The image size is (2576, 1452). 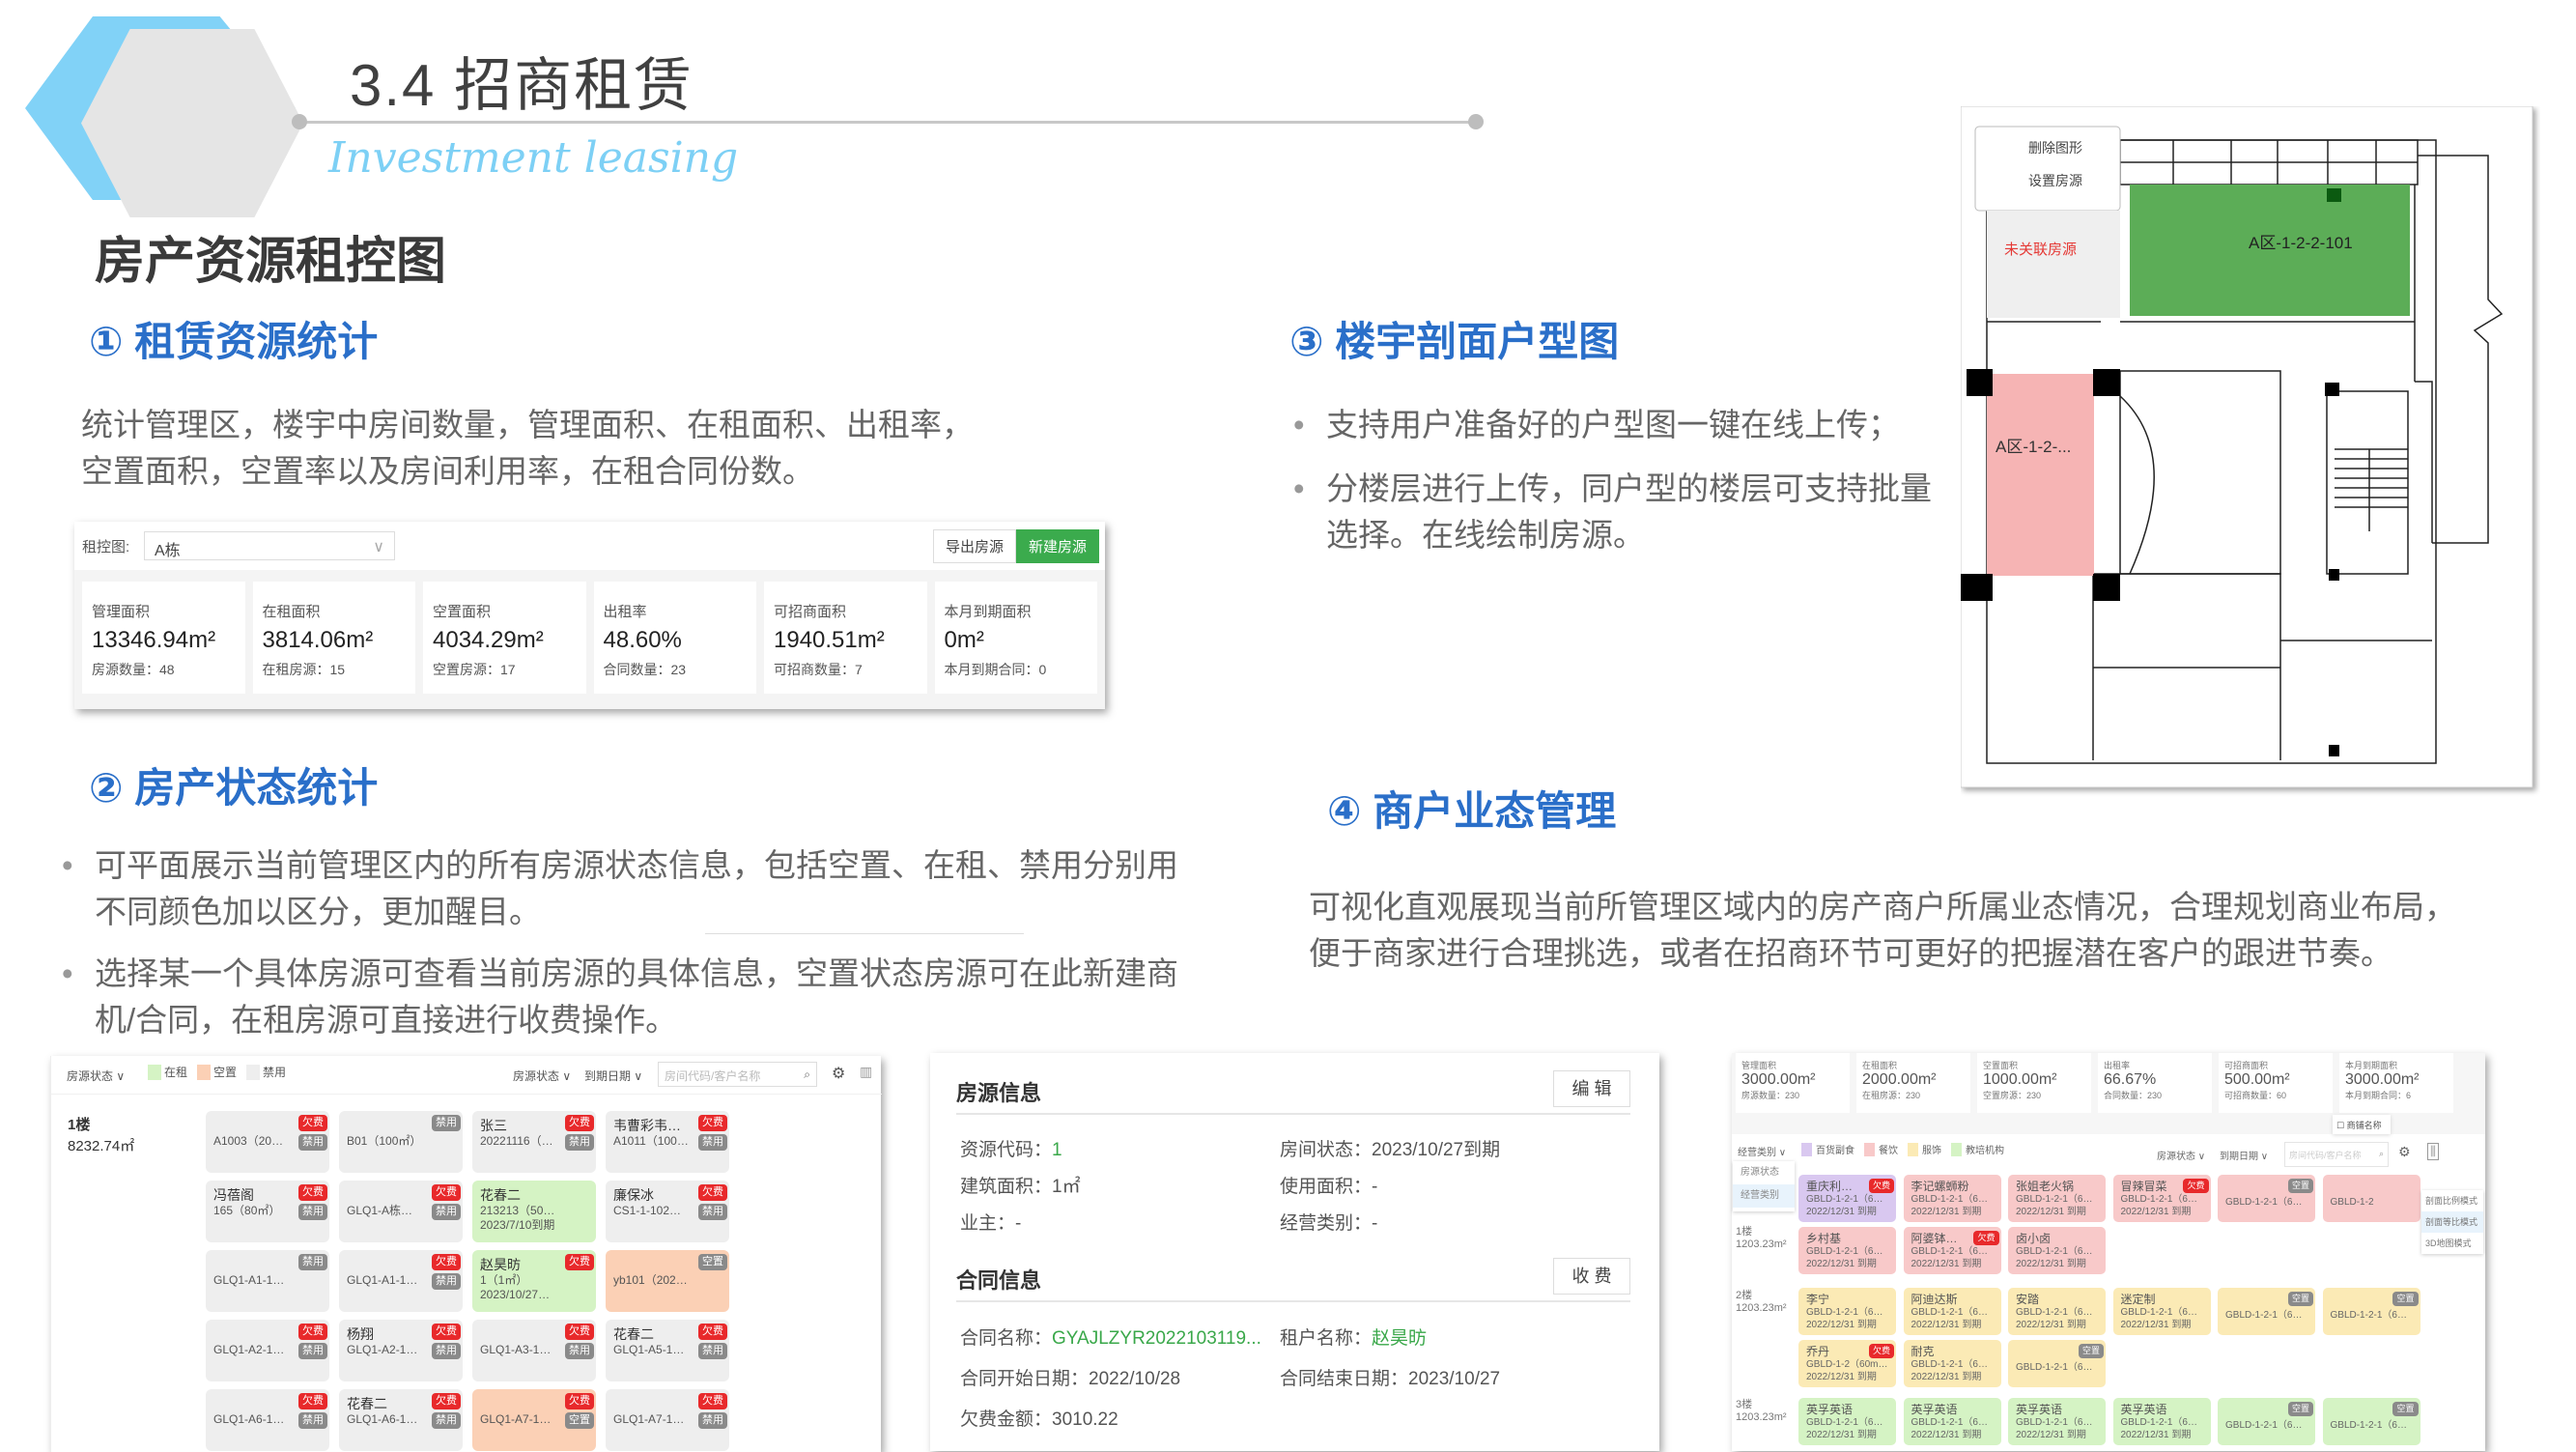 I want to click on unlinked-room-area, so click(x=2053, y=264).